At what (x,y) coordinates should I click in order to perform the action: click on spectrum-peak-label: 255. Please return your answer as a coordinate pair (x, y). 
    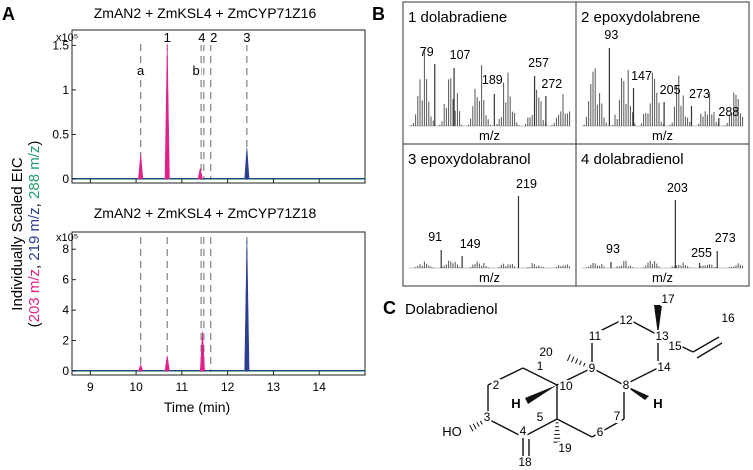
    Looking at the image, I should click on (701, 253).